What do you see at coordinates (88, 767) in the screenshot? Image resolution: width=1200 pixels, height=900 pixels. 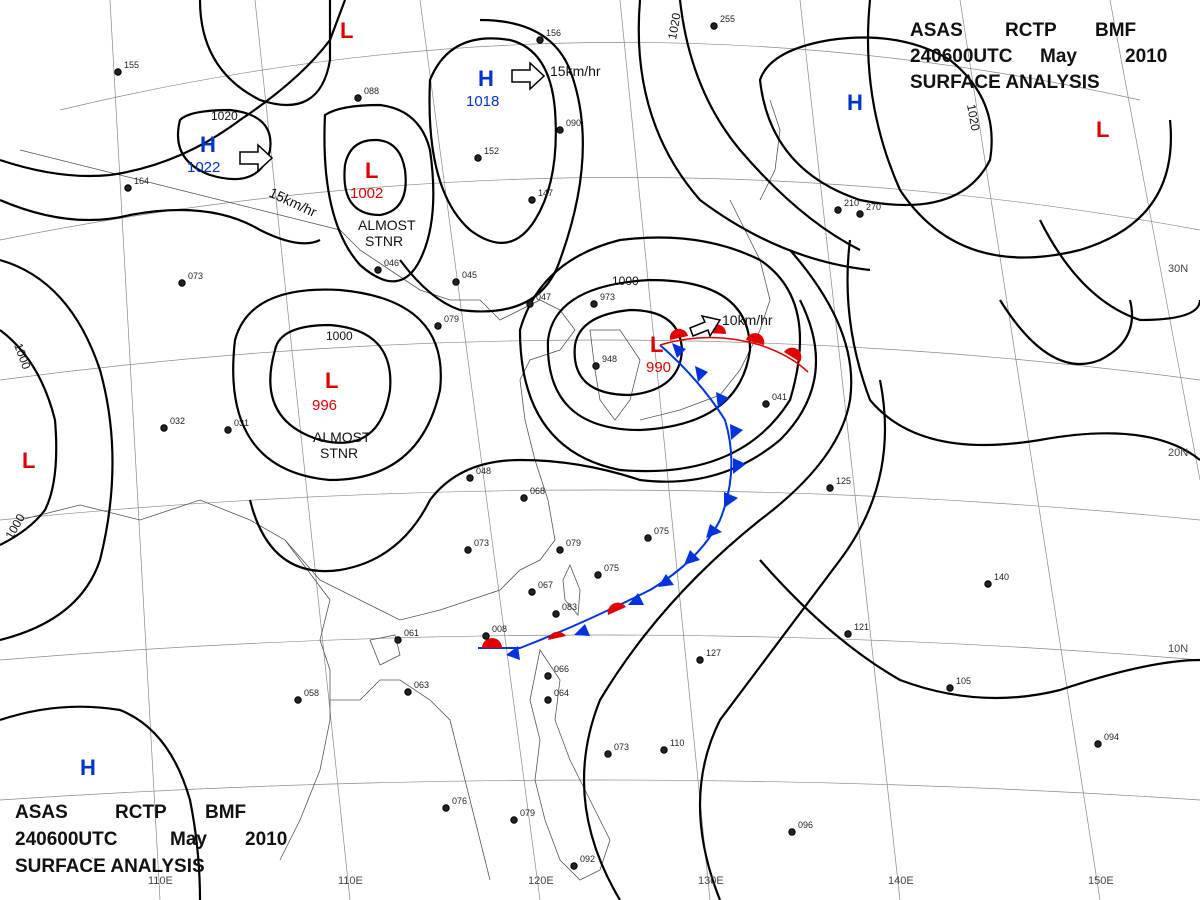 I see `pressure-system-letter: H` at bounding box center [88, 767].